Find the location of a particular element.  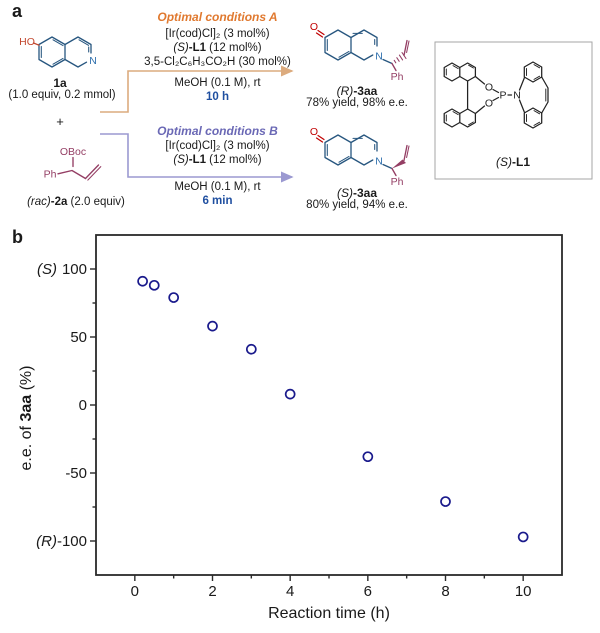

y-tick-label: 50 is located at coordinates (78, 337).